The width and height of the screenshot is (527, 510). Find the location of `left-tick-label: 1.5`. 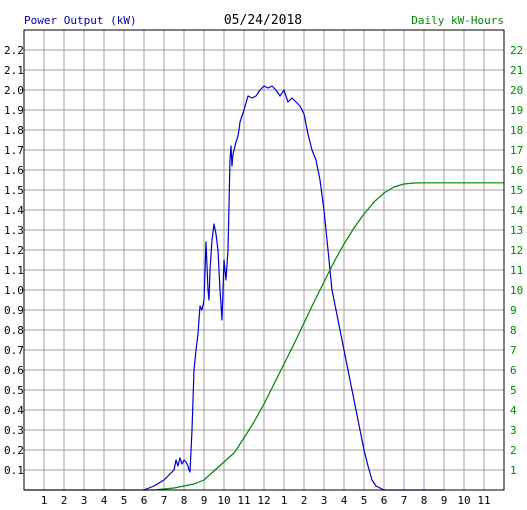

left-tick-label: 1.5 is located at coordinates (14, 190).